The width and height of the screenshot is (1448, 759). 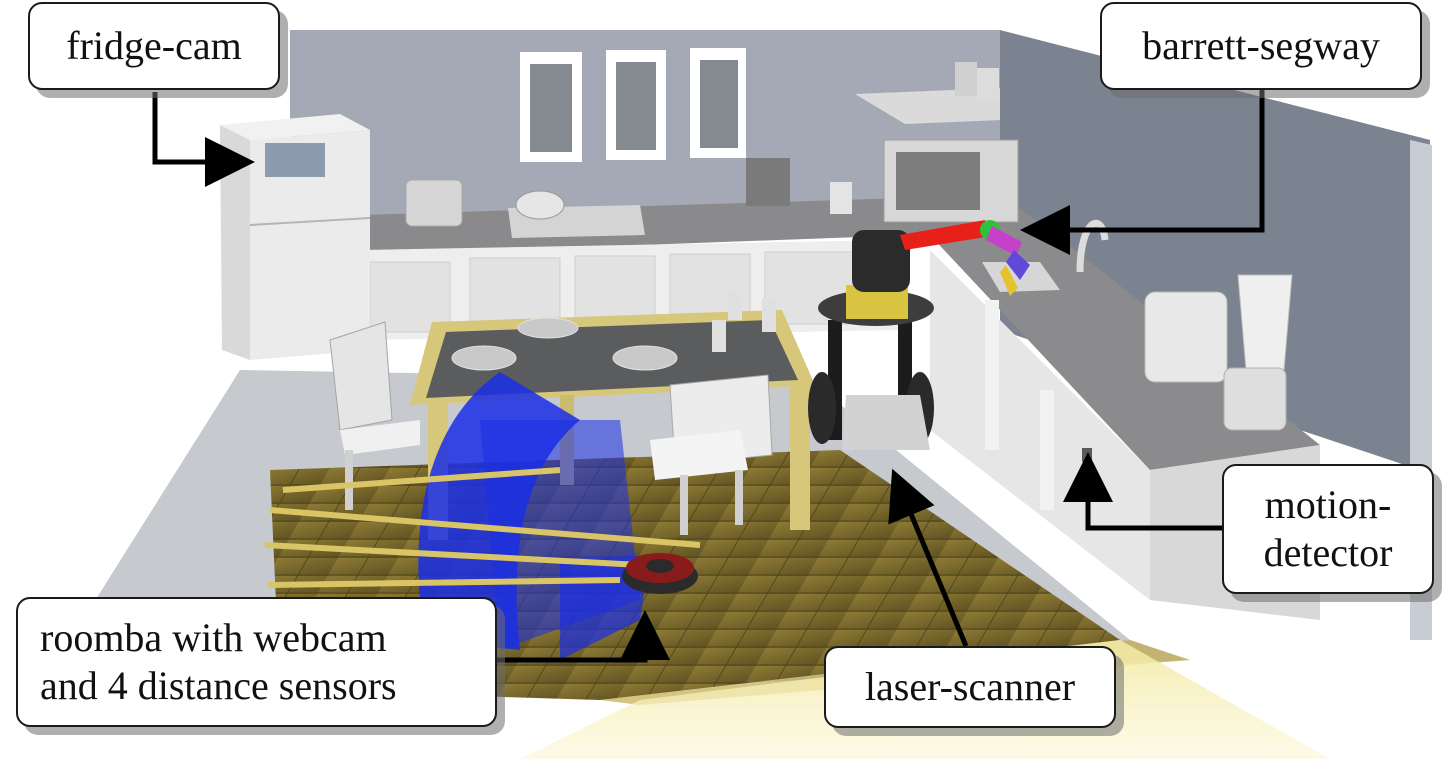 What do you see at coordinates (213, 637) in the screenshot?
I see `roomba-label-line-1: roomba with webcam` at bounding box center [213, 637].